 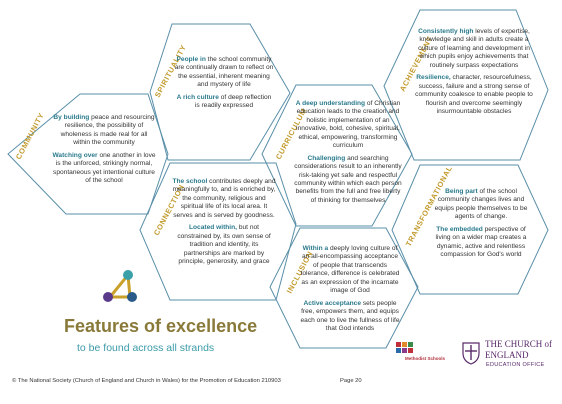 I want to click on highlight-text: Resilience,, so click(x=433, y=78).